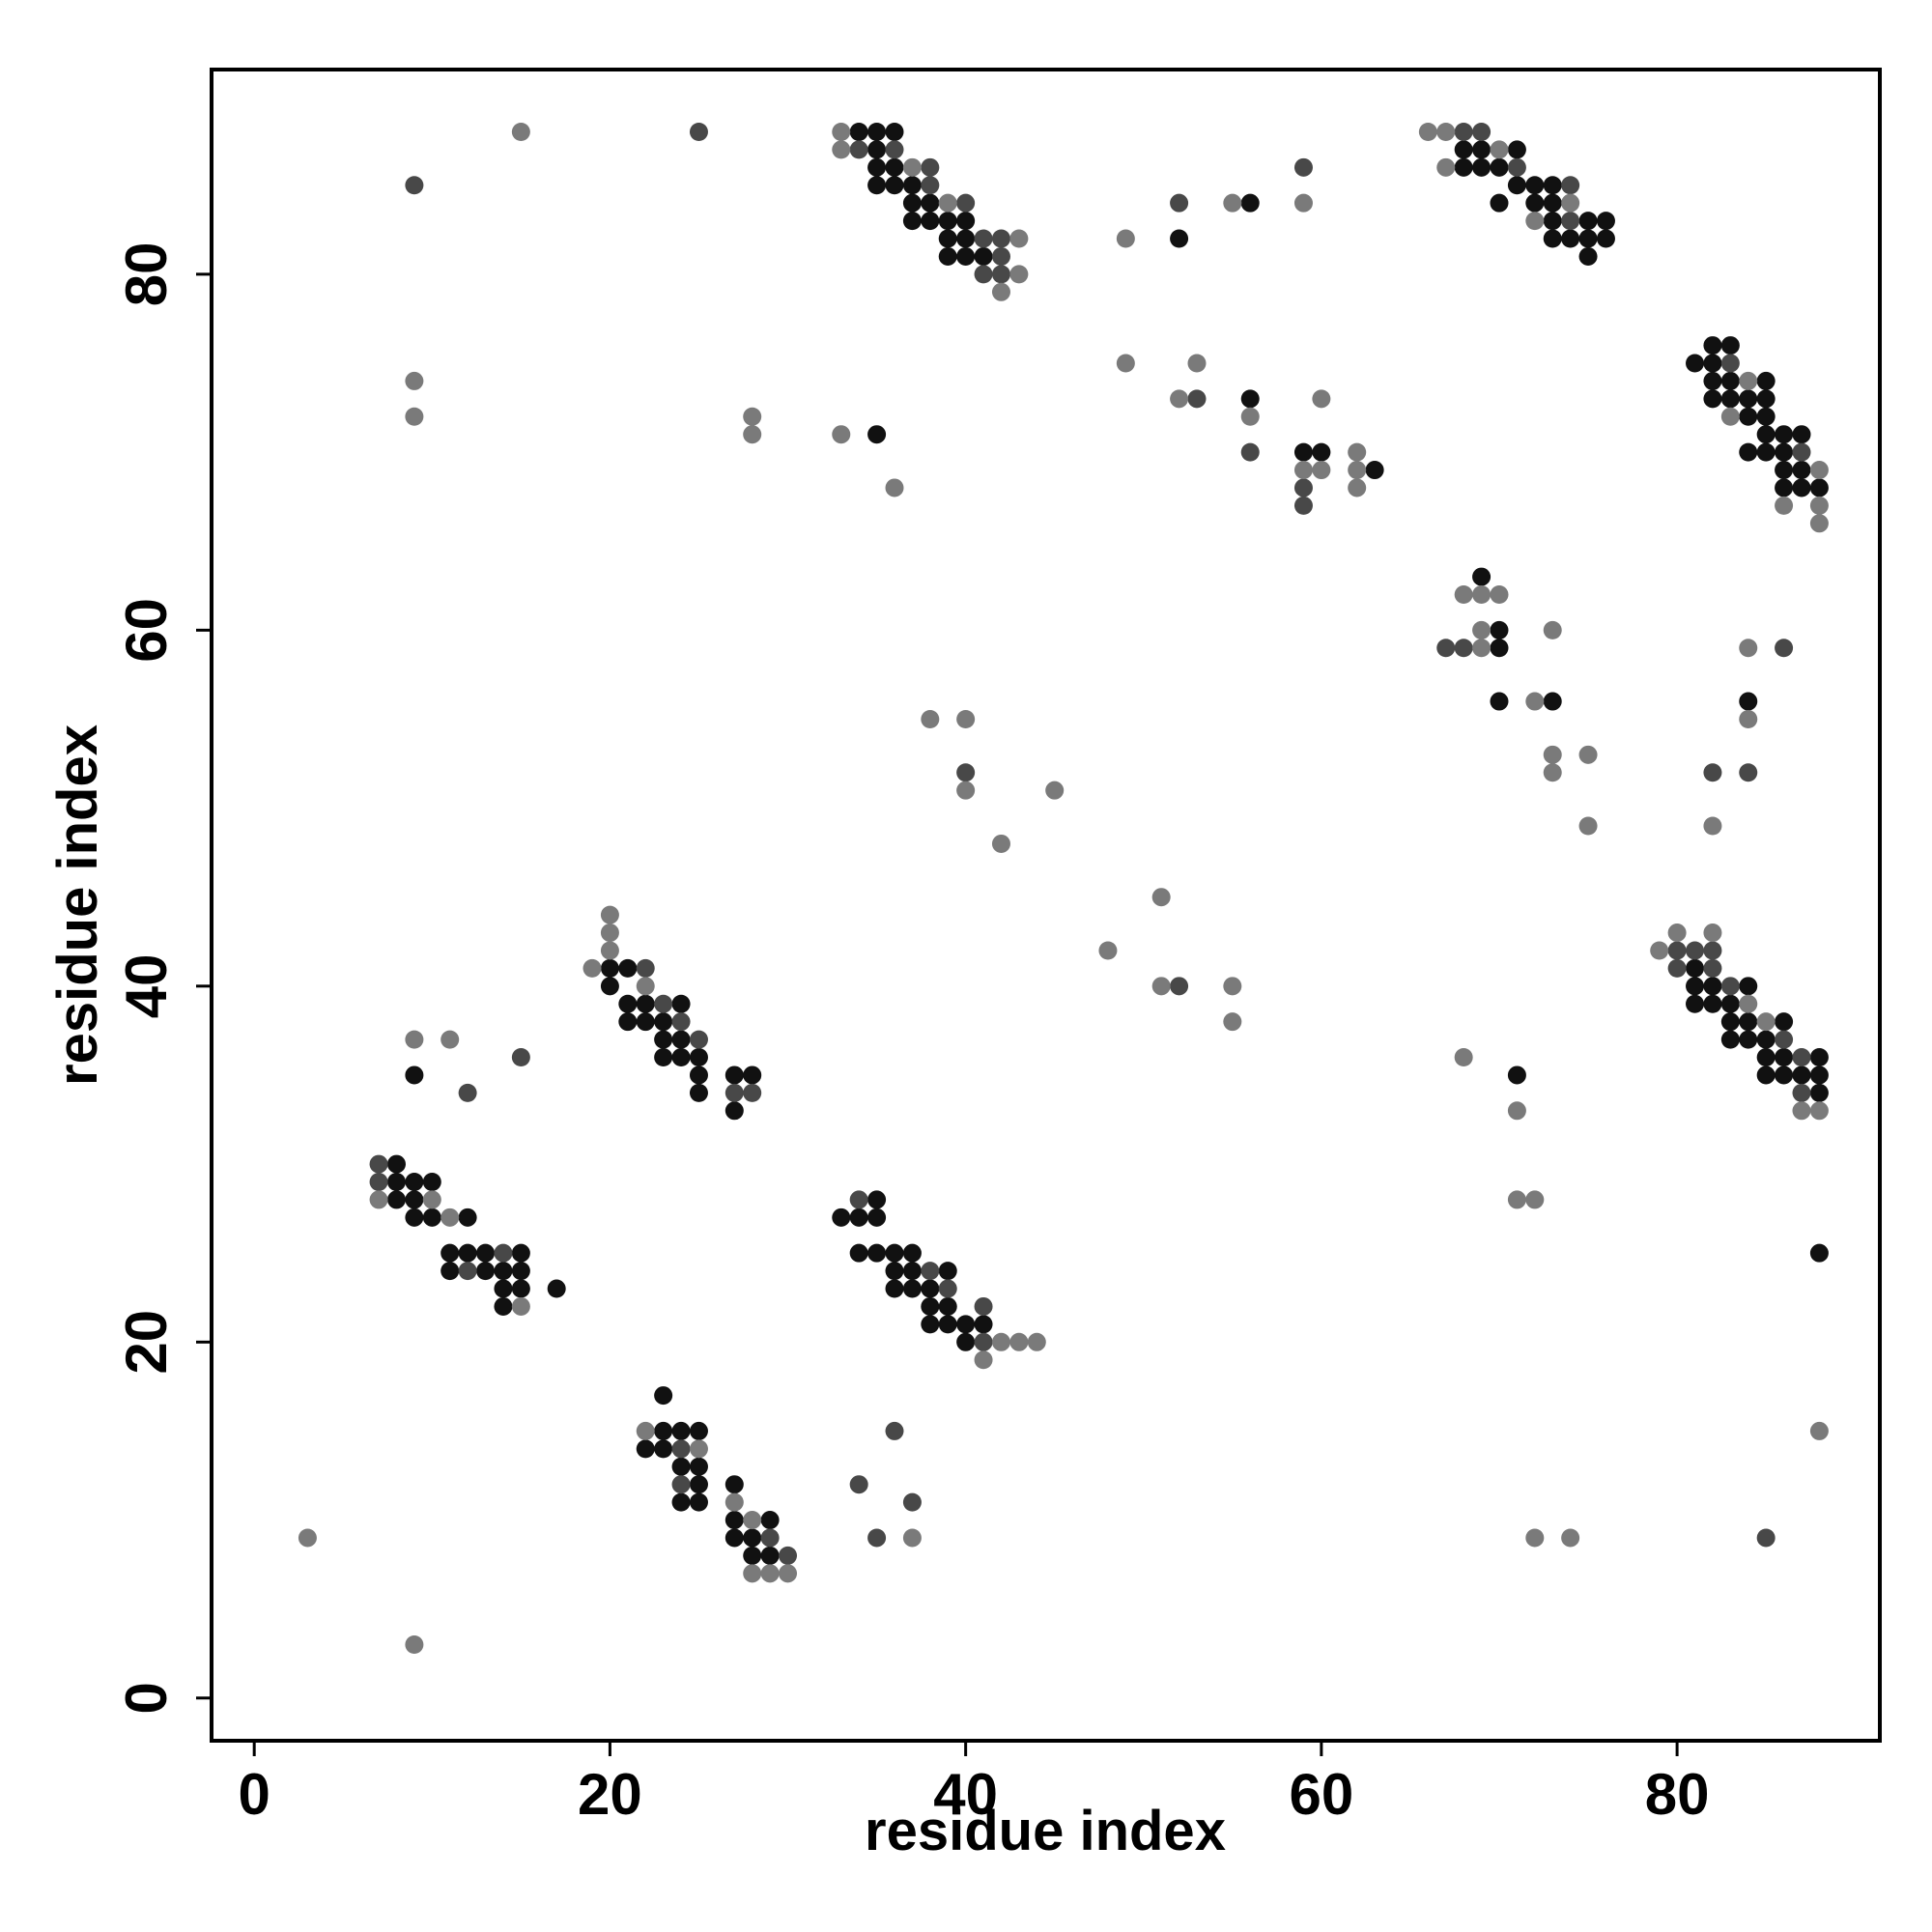 Image resolution: width=1932 pixels, height=1932 pixels. I want to click on y-tick-label: 0, so click(146, 1698).